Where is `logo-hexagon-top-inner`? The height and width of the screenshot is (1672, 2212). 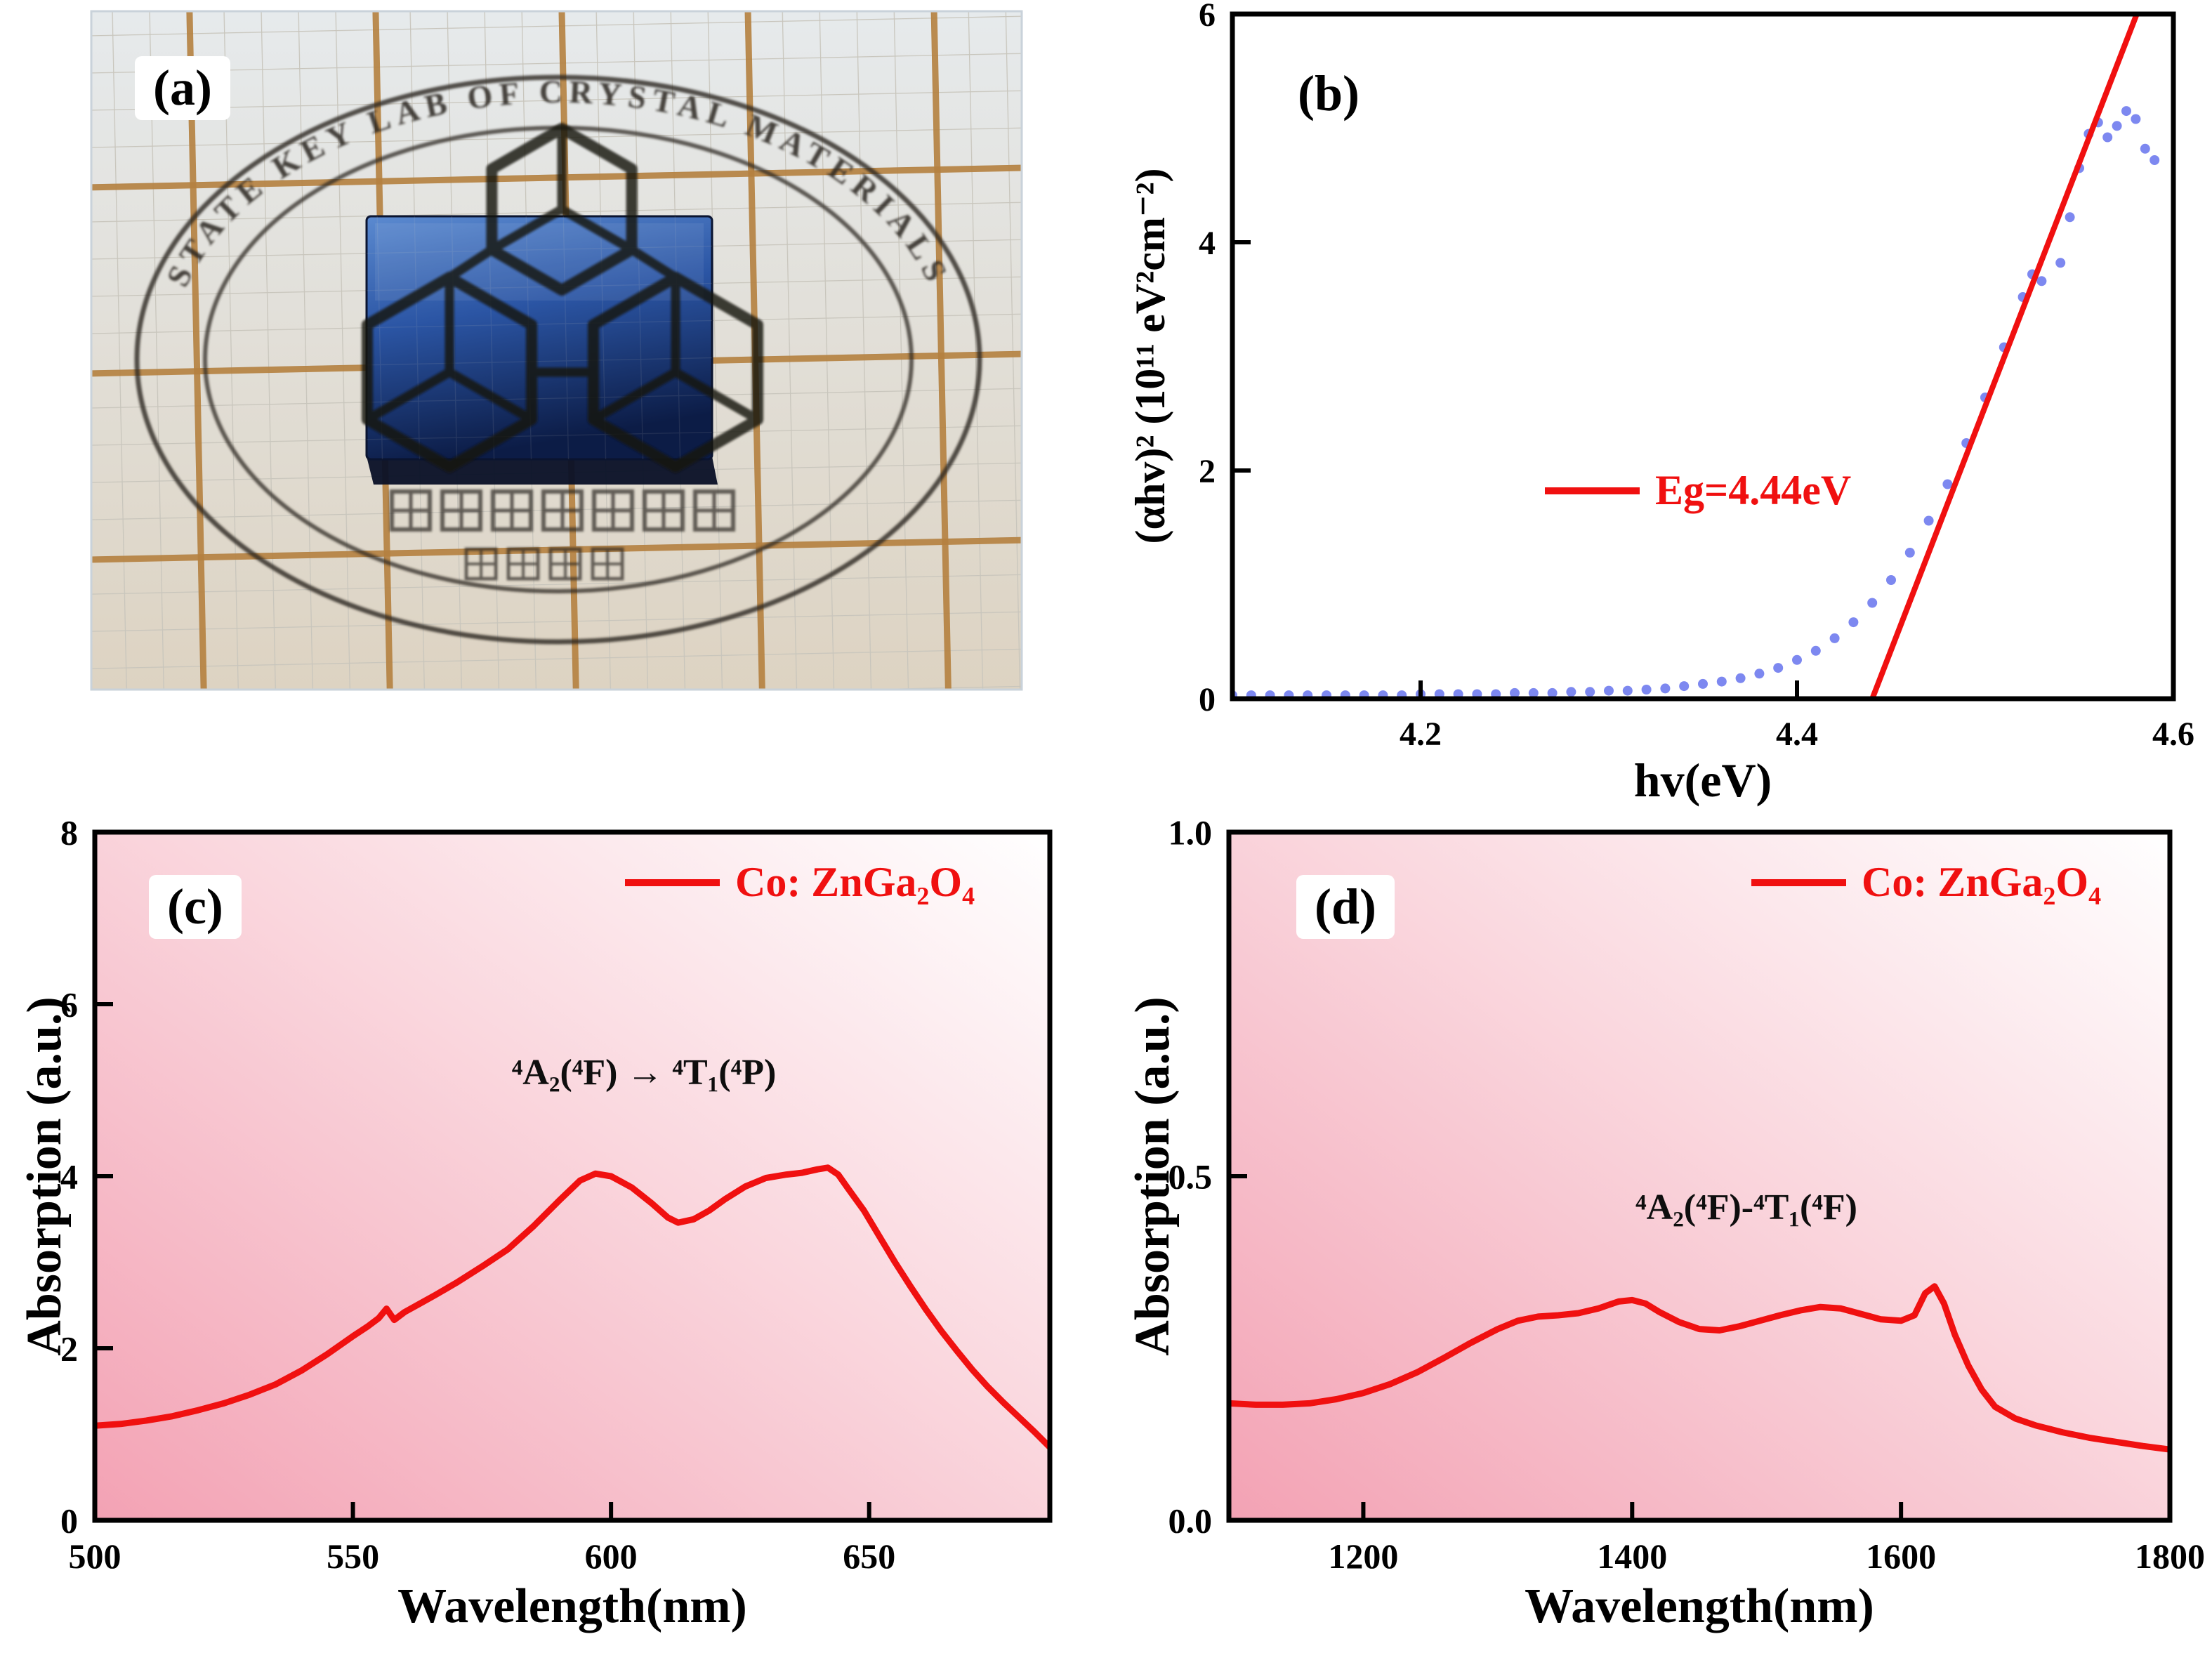 logo-hexagon-top-inner is located at coordinates (562, 189).